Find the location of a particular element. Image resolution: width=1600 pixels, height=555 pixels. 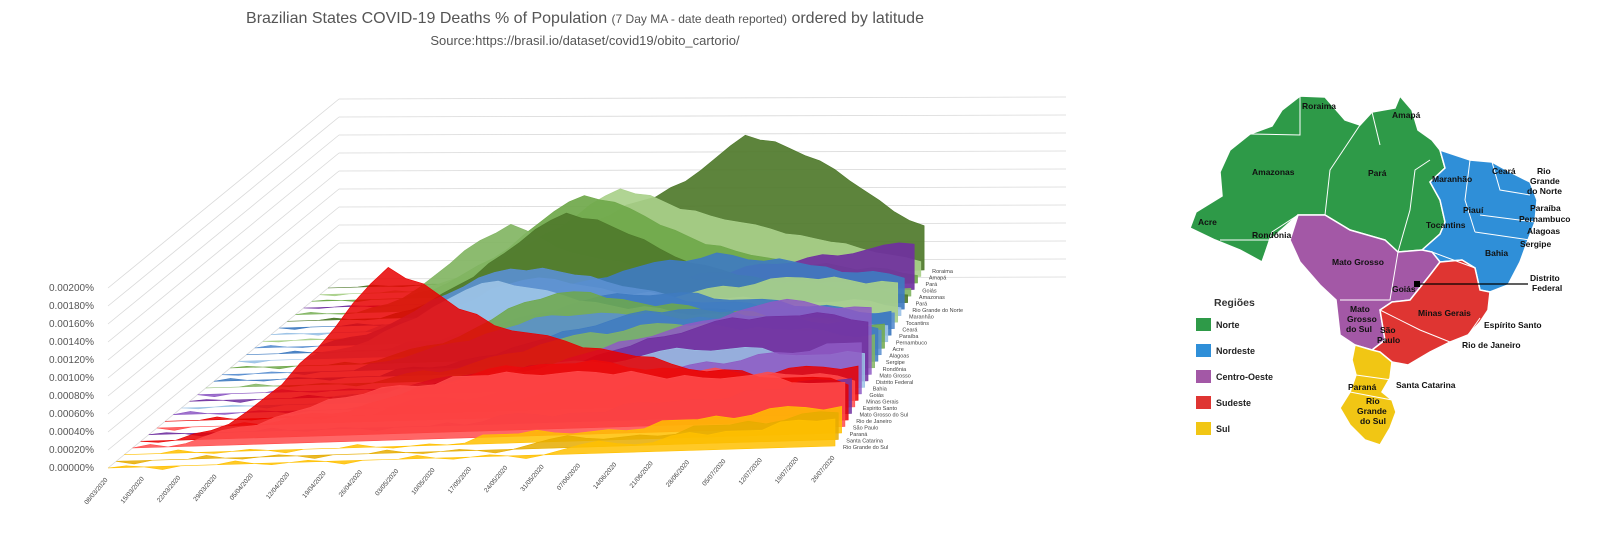

y-tick-label: 0.00160% is located at coordinates (71, 324).